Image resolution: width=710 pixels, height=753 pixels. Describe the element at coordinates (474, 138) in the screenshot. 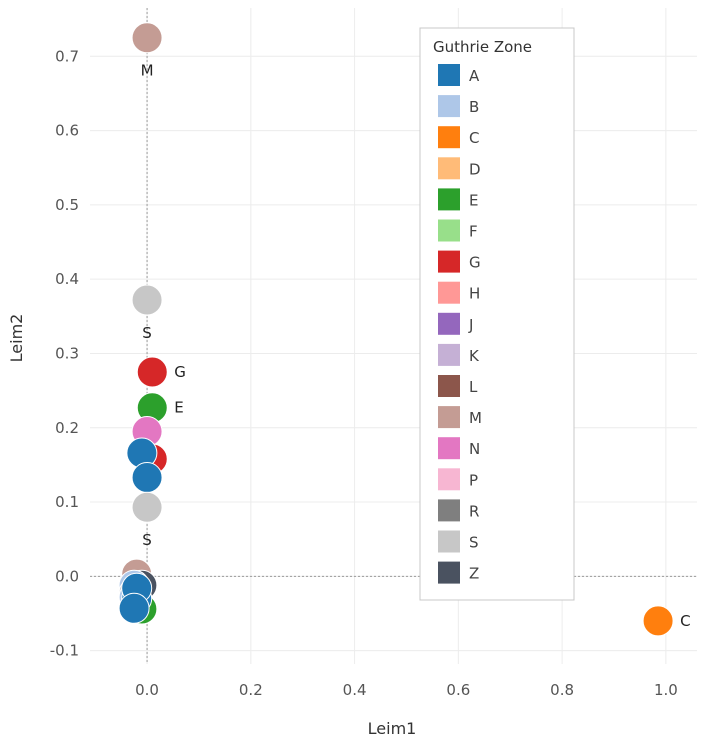

I see `legend-label: C` at that location.